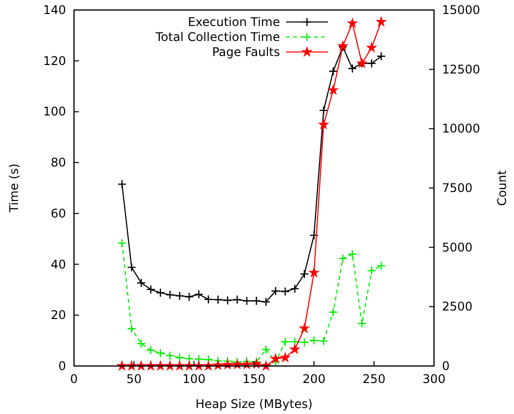 The height and width of the screenshot is (414, 514). What do you see at coordinates (457, 307) in the screenshot?
I see `y2-tick-label: 2500` at bounding box center [457, 307].